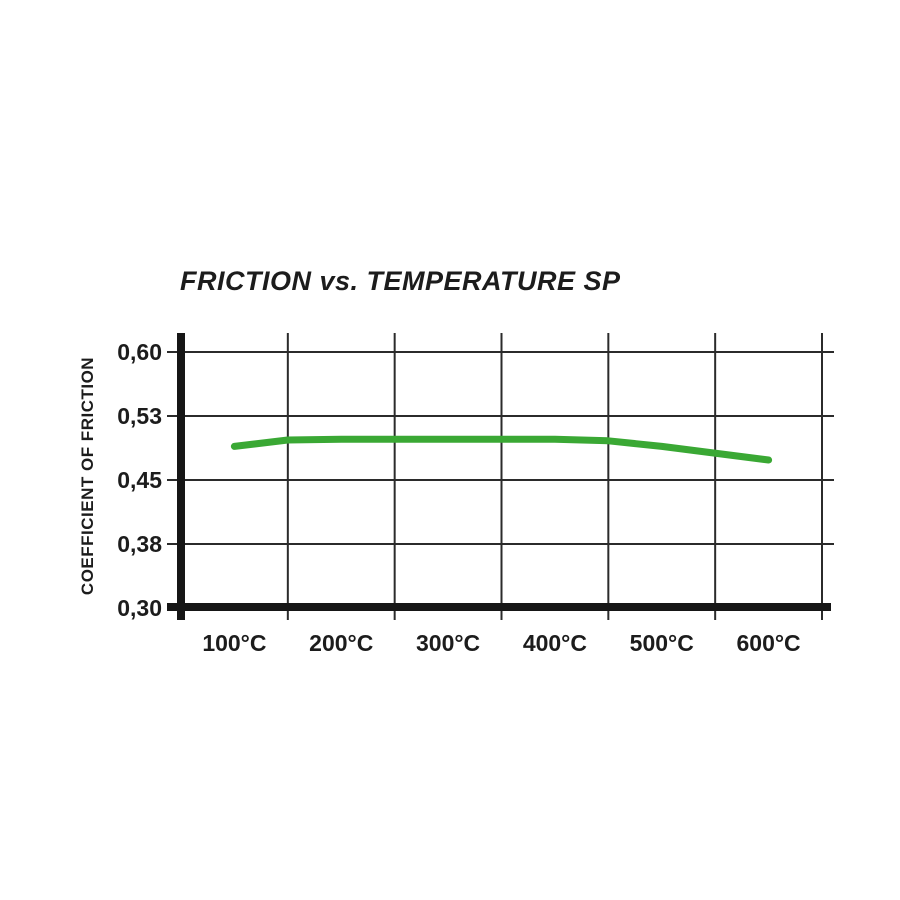 This screenshot has width=900, height=900. Describe the element at coordinates (555, 643) in the screenshot. I see `x-tick-label: 400°C` at that location.